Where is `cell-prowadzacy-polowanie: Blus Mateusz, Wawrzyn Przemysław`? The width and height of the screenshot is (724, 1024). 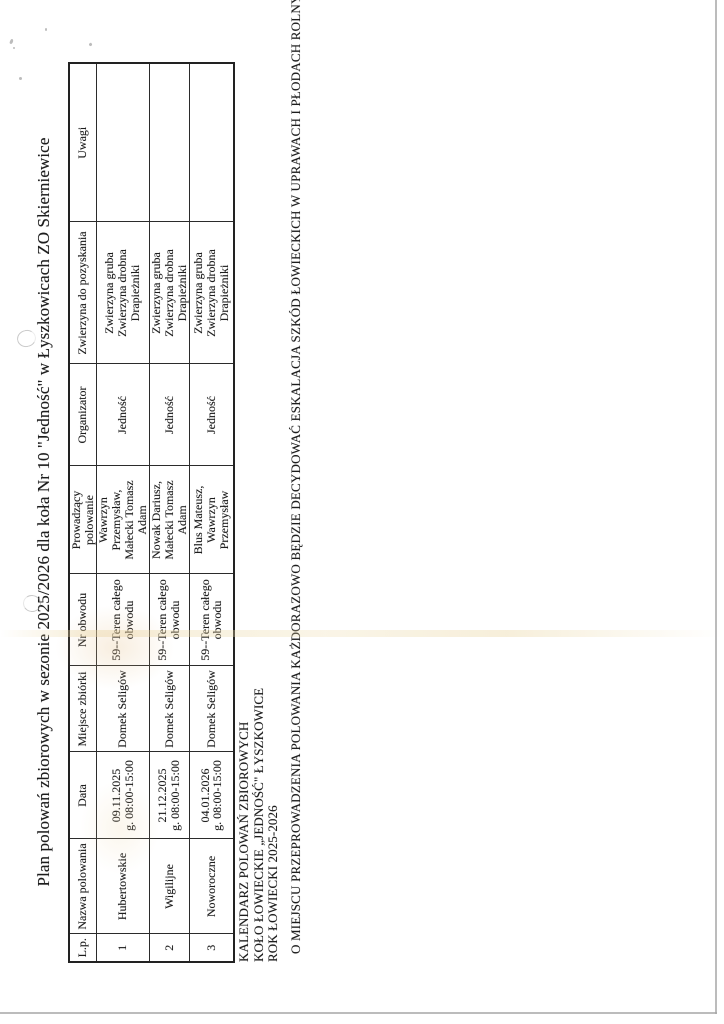
cell-prowadzacy-polowanie: Blus Mateusz, Wawrzyn Przemysław is located at coordinates (212, 520).